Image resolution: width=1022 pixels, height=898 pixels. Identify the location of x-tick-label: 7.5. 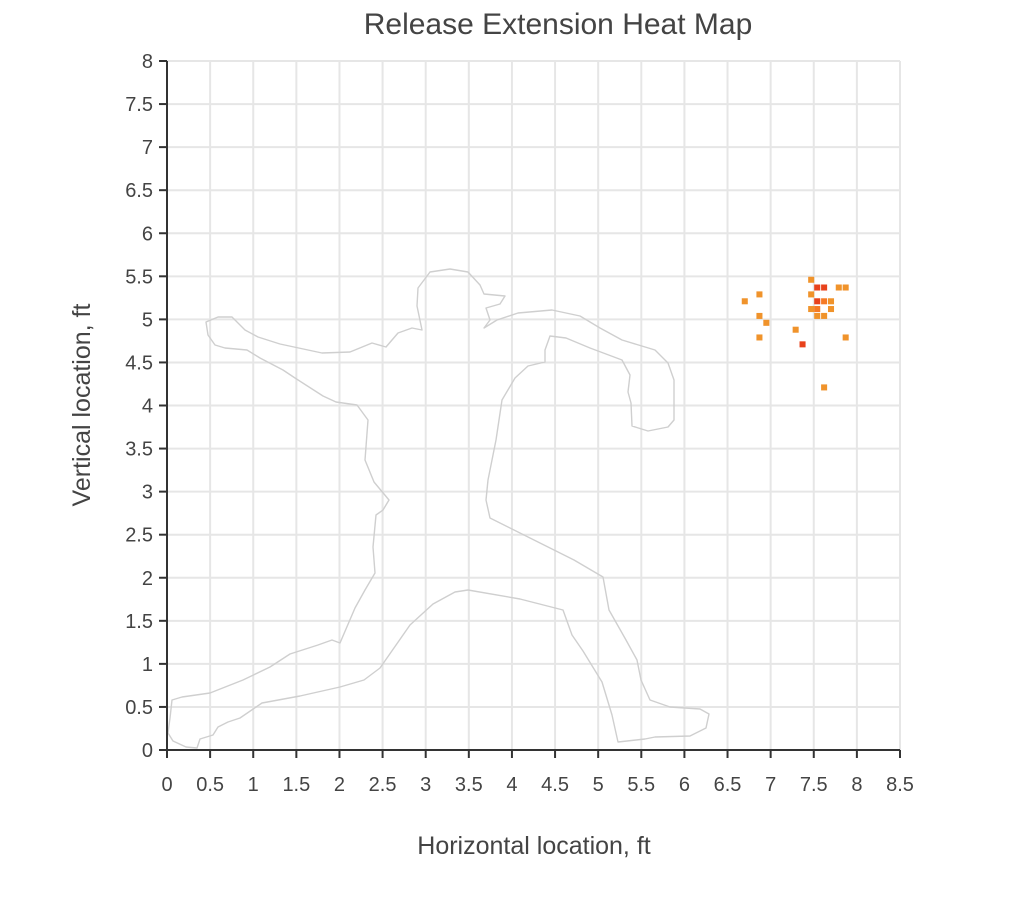
(814, 785).